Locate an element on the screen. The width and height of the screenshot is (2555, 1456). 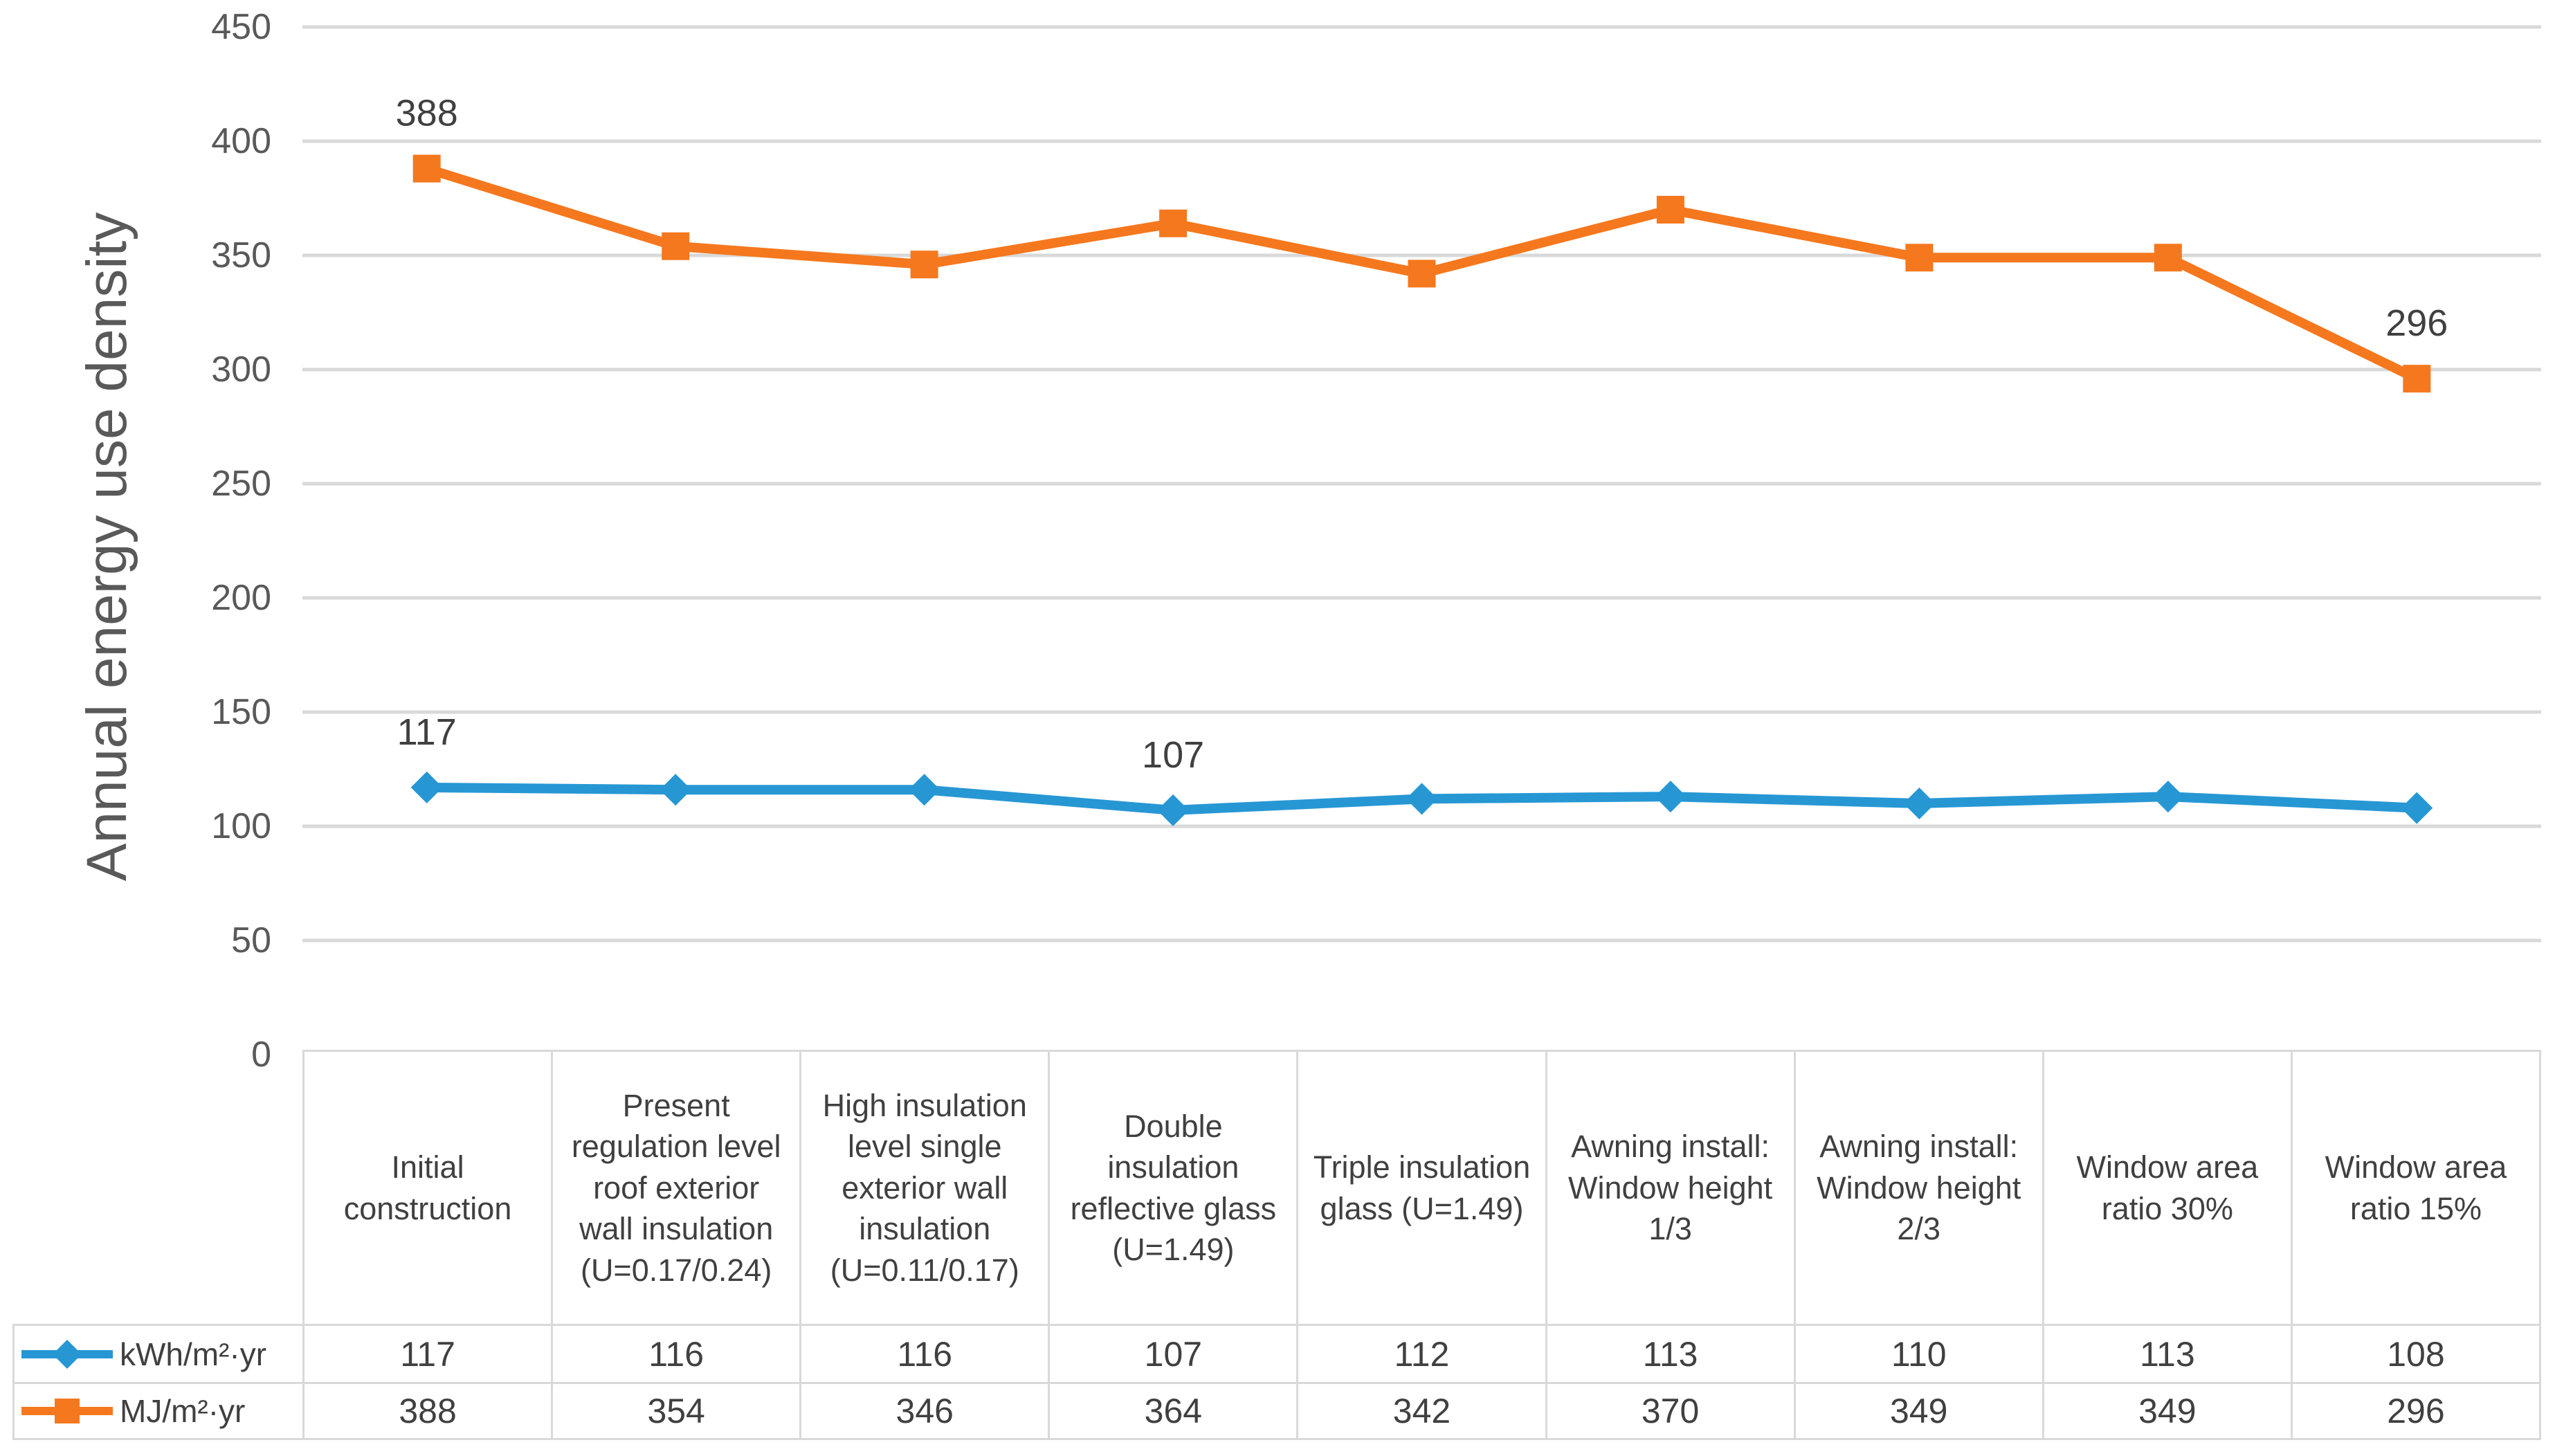
category-header-7: Window area ratio 30% is located at coordinates (2167, 1188).